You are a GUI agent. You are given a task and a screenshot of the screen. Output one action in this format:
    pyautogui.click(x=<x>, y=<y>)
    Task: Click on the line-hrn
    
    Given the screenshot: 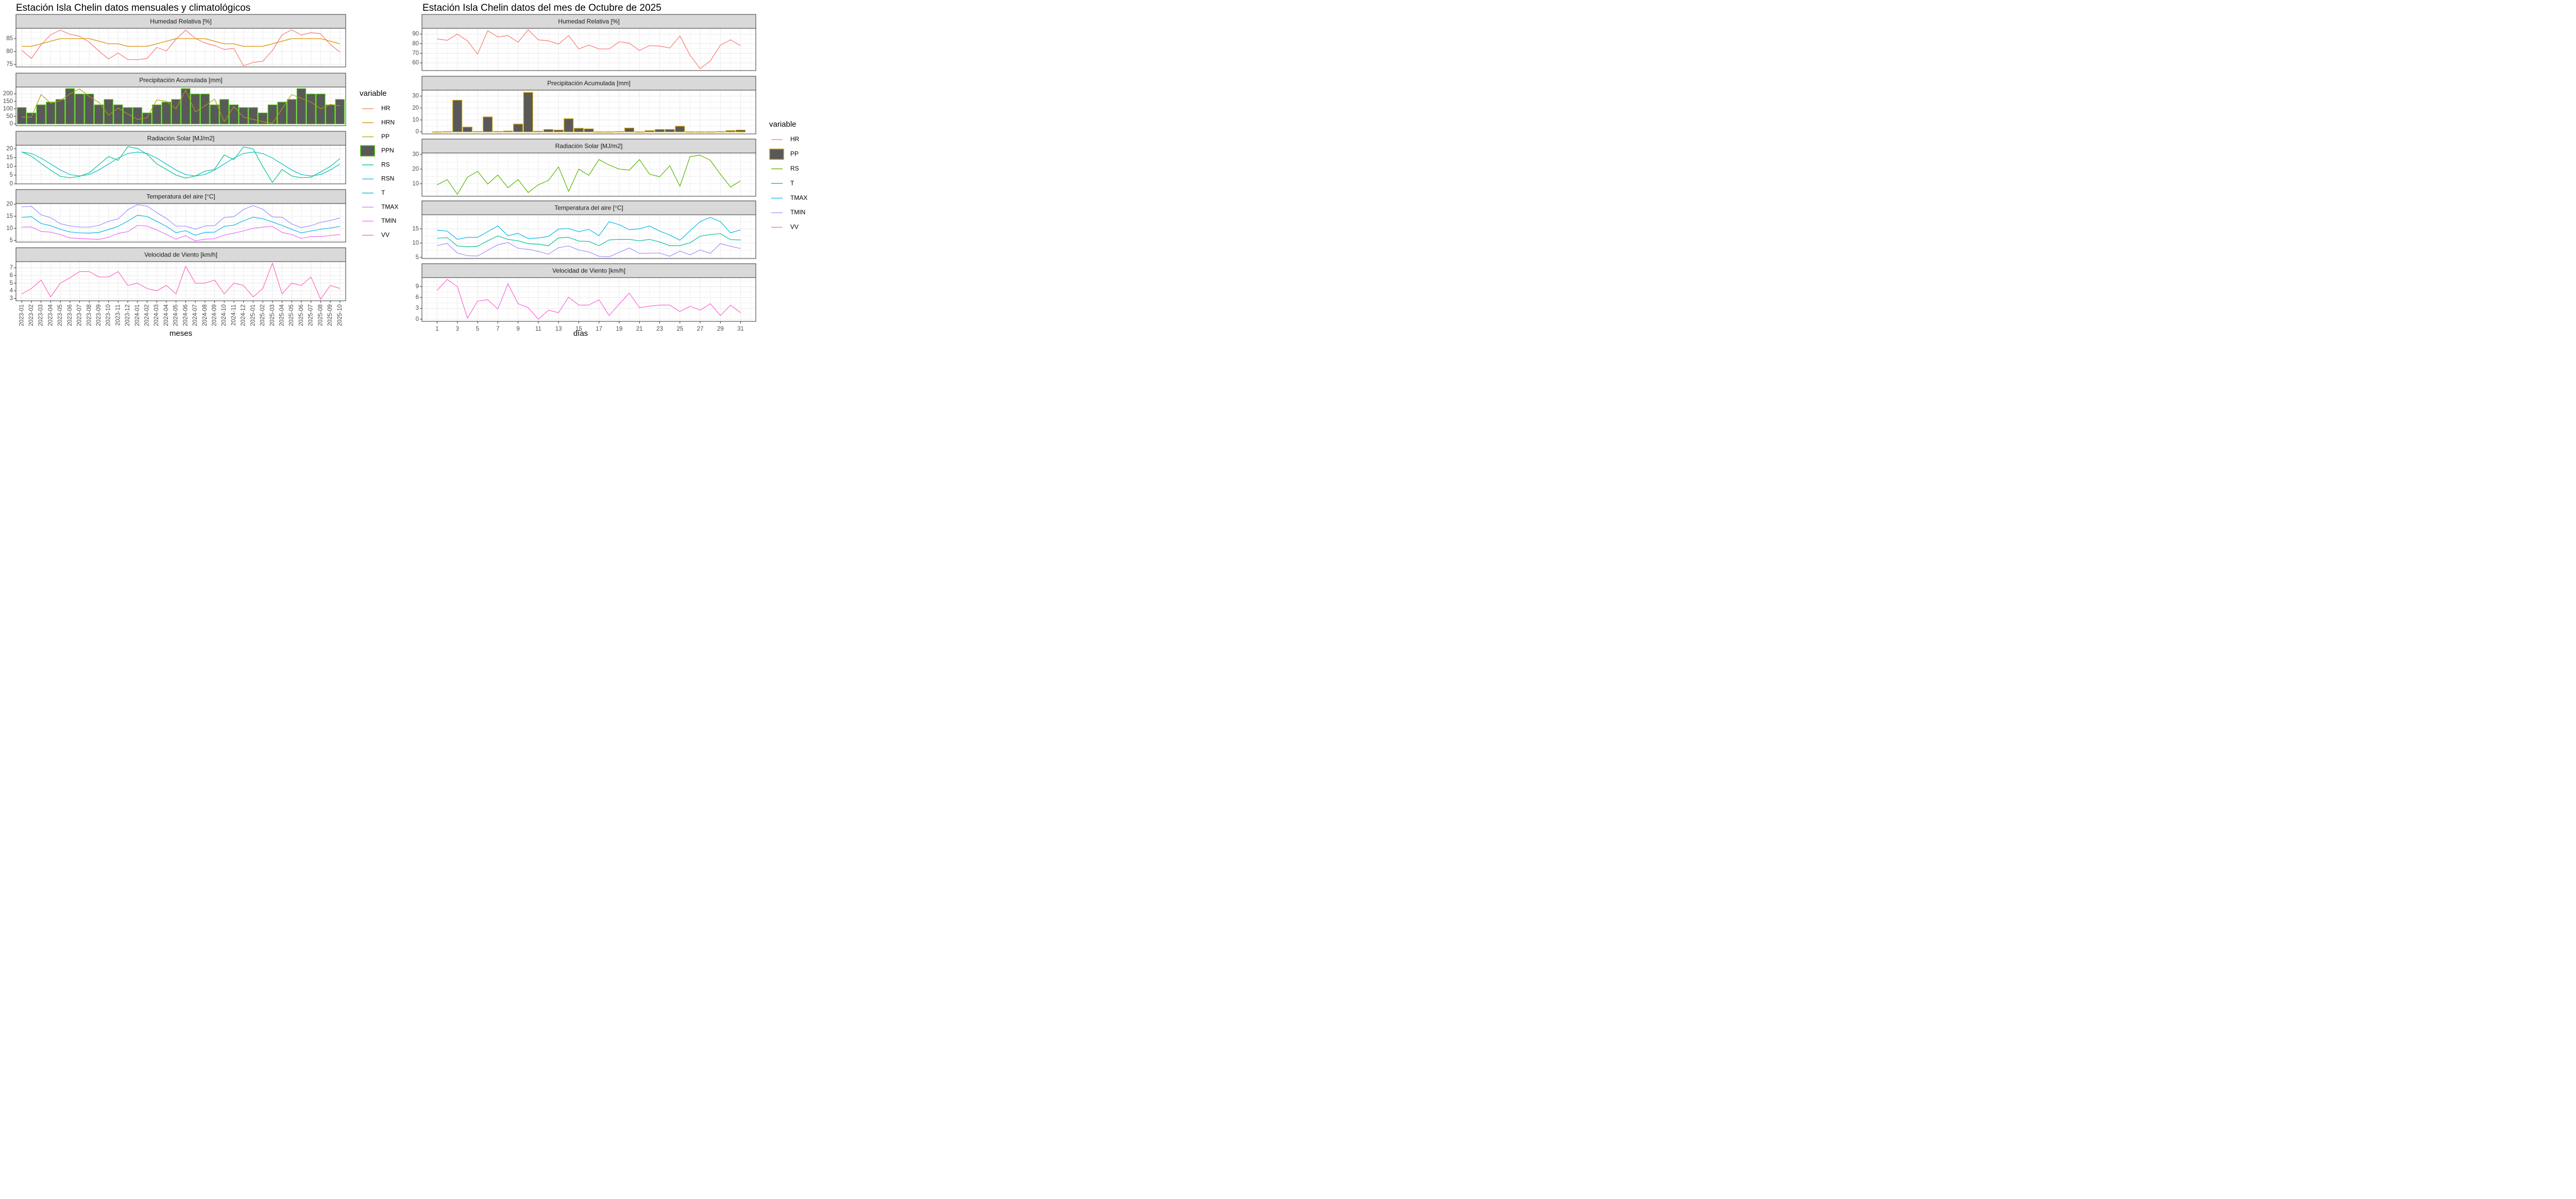 What is the action you would take?
    pyautogui.click(x=181, y=42)
    